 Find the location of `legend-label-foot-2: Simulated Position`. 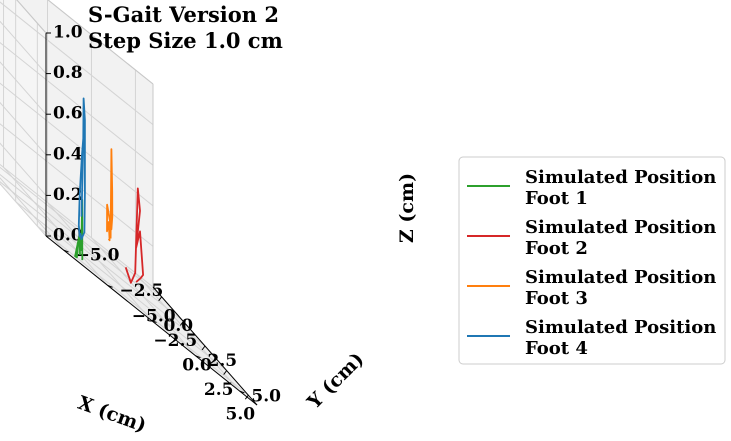

legend-label-foot-2: Simulated Position is located at coordinates (620, 227).